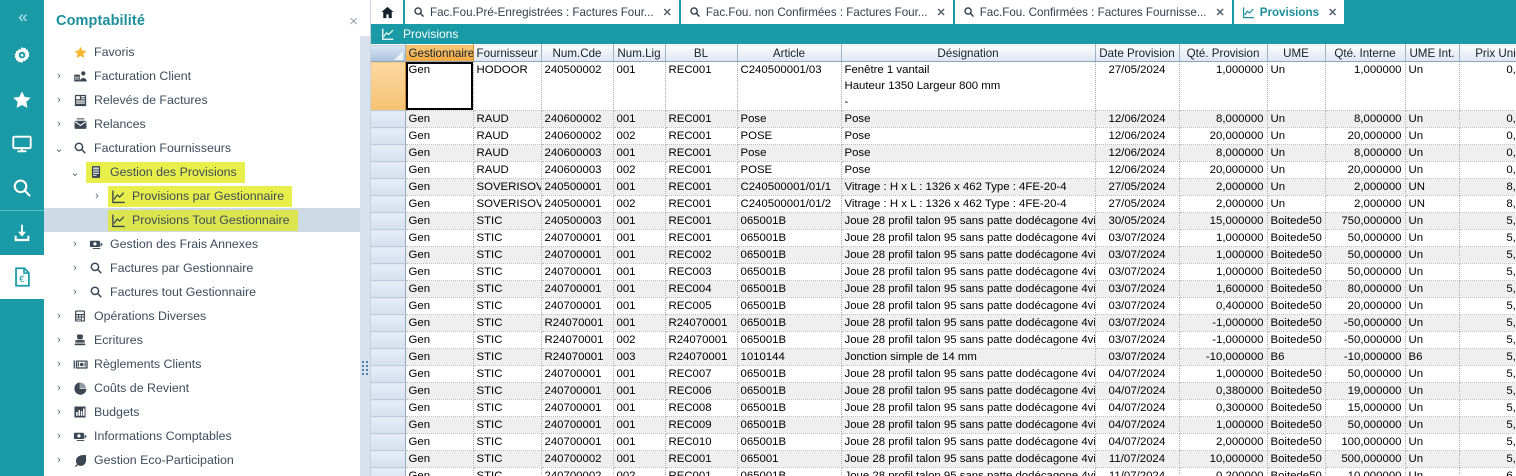  What do you see at coordinates (1365, 53) in the screenshot?
I see `column-header-qte_interne: Qté. Interne` at bounding box center [1365, 53].